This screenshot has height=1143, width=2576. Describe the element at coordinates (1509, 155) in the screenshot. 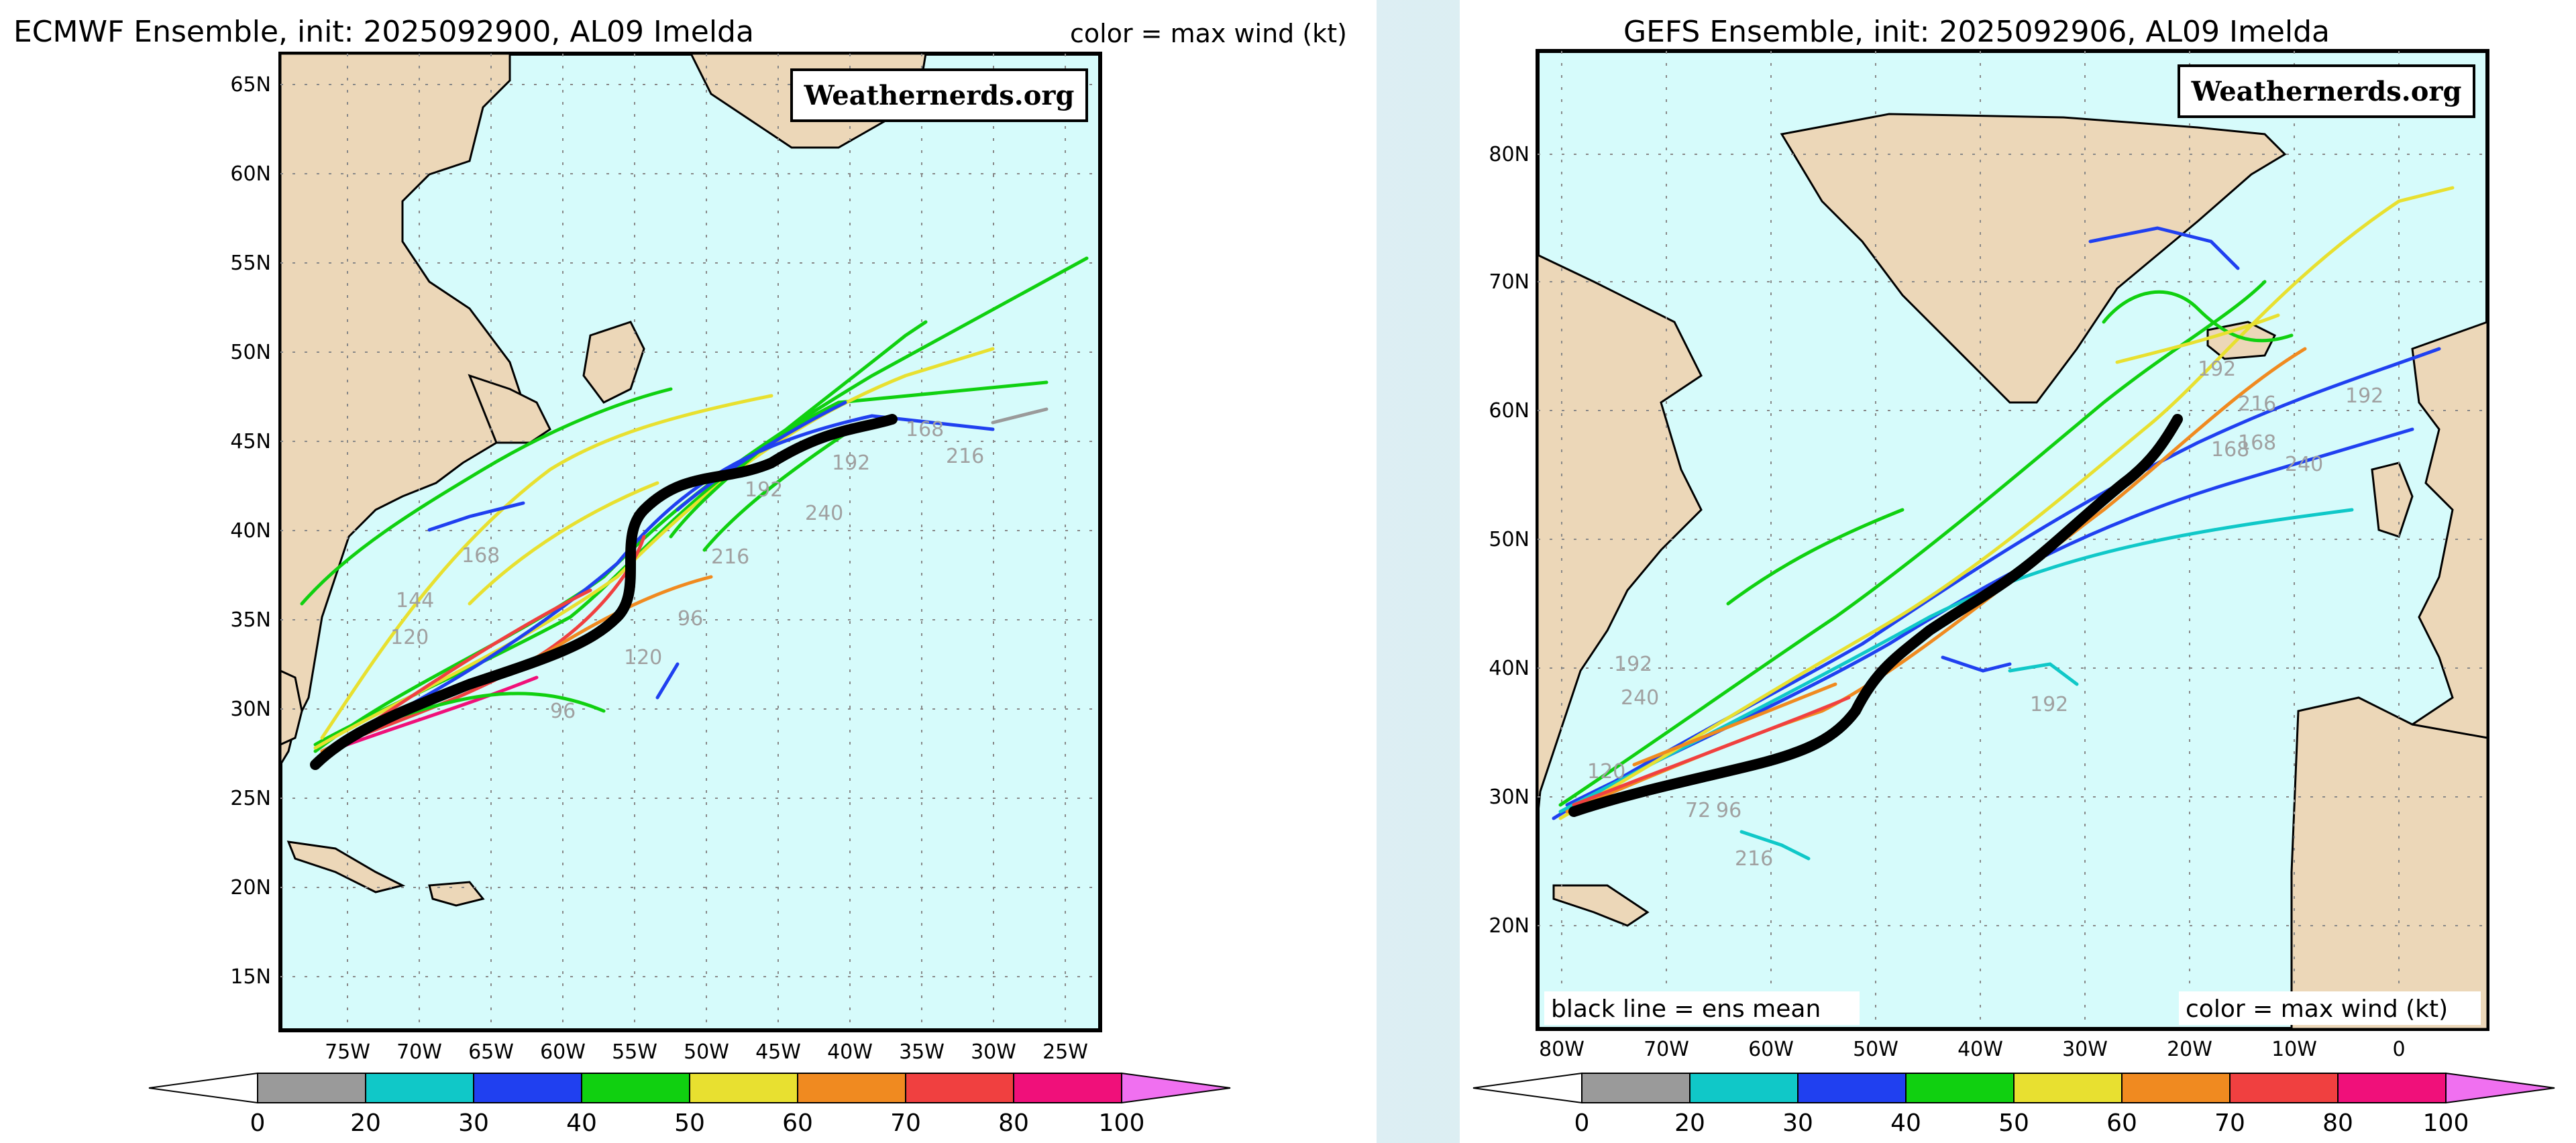

I see `lat-label: 80N` at that location.